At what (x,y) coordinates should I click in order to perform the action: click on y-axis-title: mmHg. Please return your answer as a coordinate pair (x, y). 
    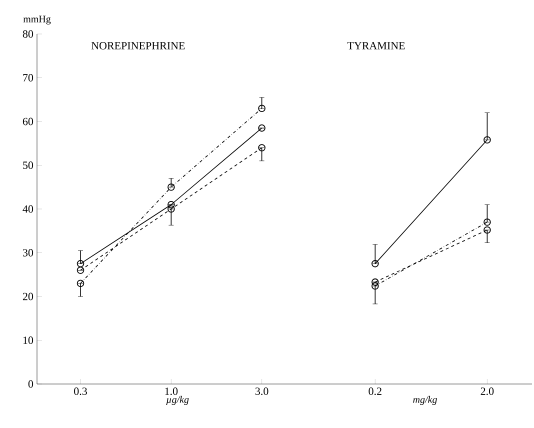
    Looking at the image, I should click on (37, 20).